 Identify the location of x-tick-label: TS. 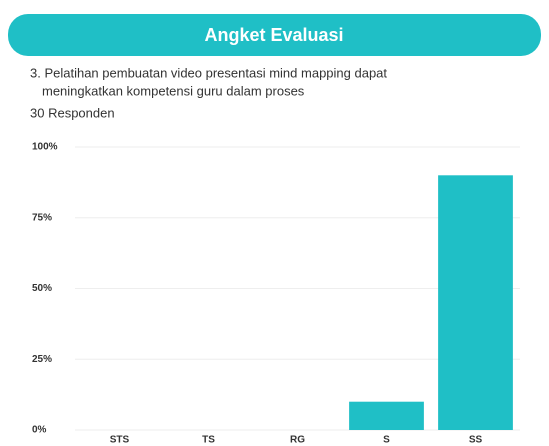
(208, 440).